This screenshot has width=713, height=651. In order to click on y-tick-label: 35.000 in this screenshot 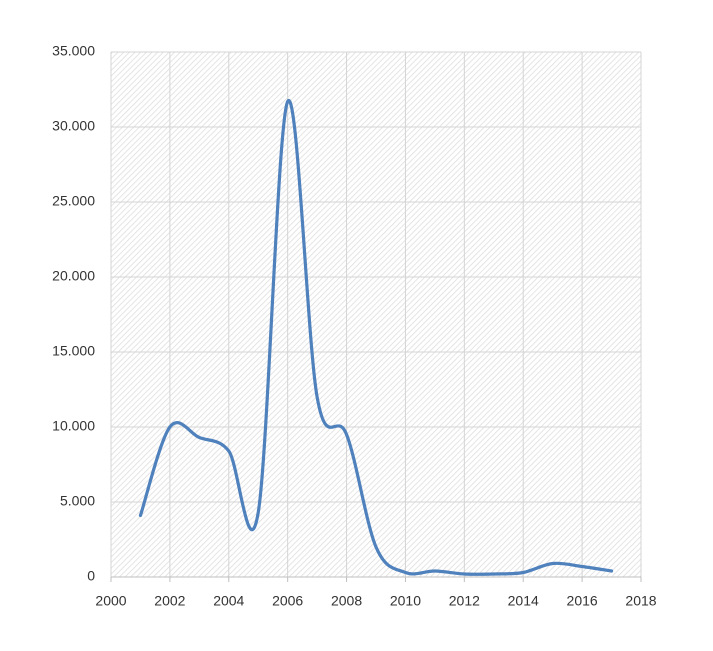, I will do `click(73, 51)`.